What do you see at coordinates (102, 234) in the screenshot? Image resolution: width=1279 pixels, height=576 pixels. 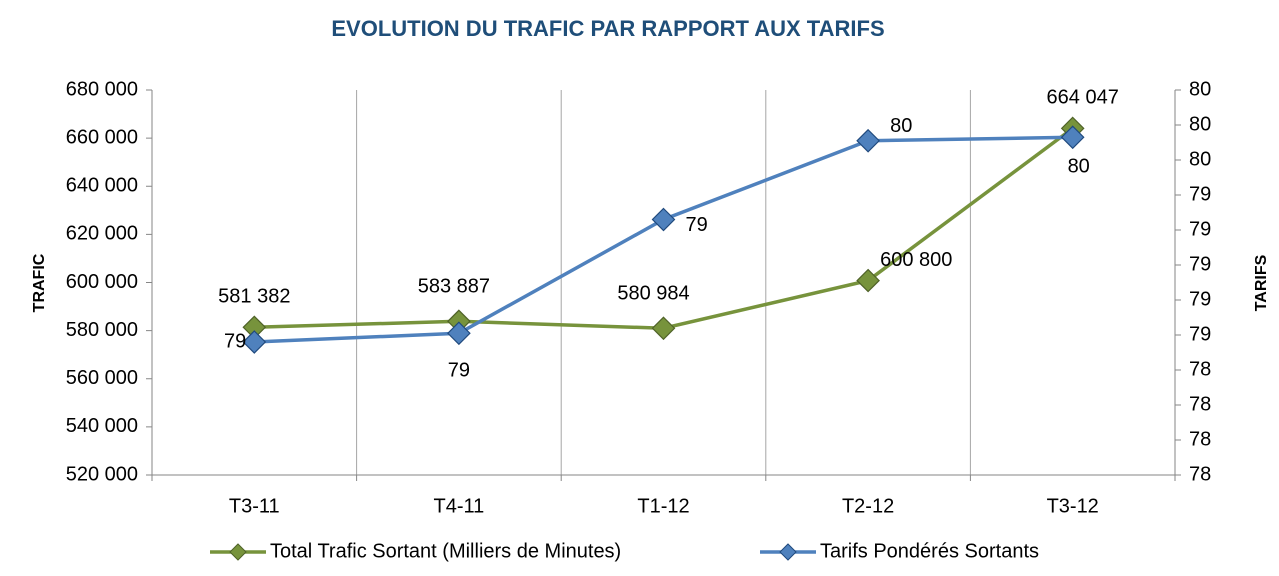 I see `y-tick-label: 620 000` at bounding box center [102, 234].